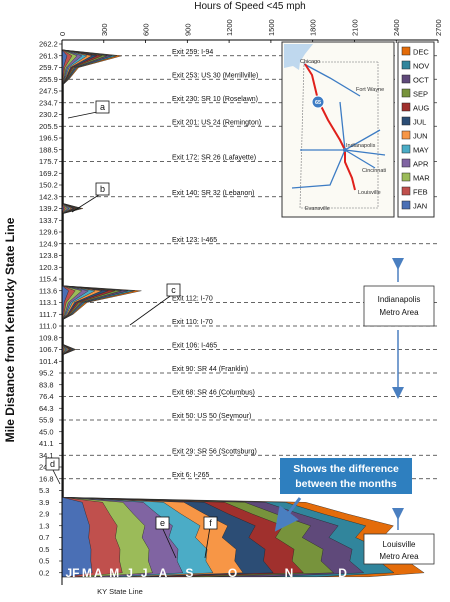  Describe the element at coordinates (10, 329) in the screenshot. I see `y-axis-label: Mile Distance from Kentucky State Line` at that location.